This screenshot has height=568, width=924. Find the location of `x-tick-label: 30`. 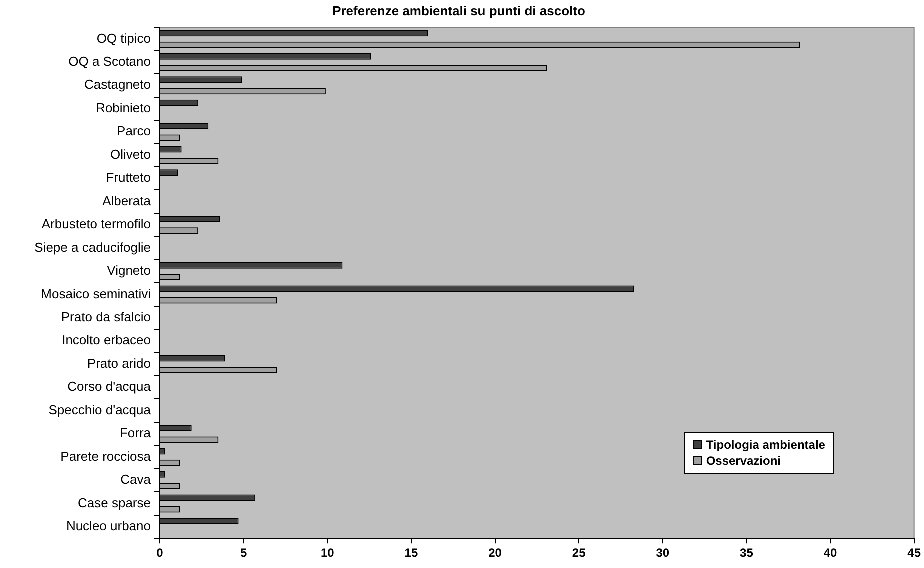

x-tick-label: 30 is located at coordinates (663, 553).